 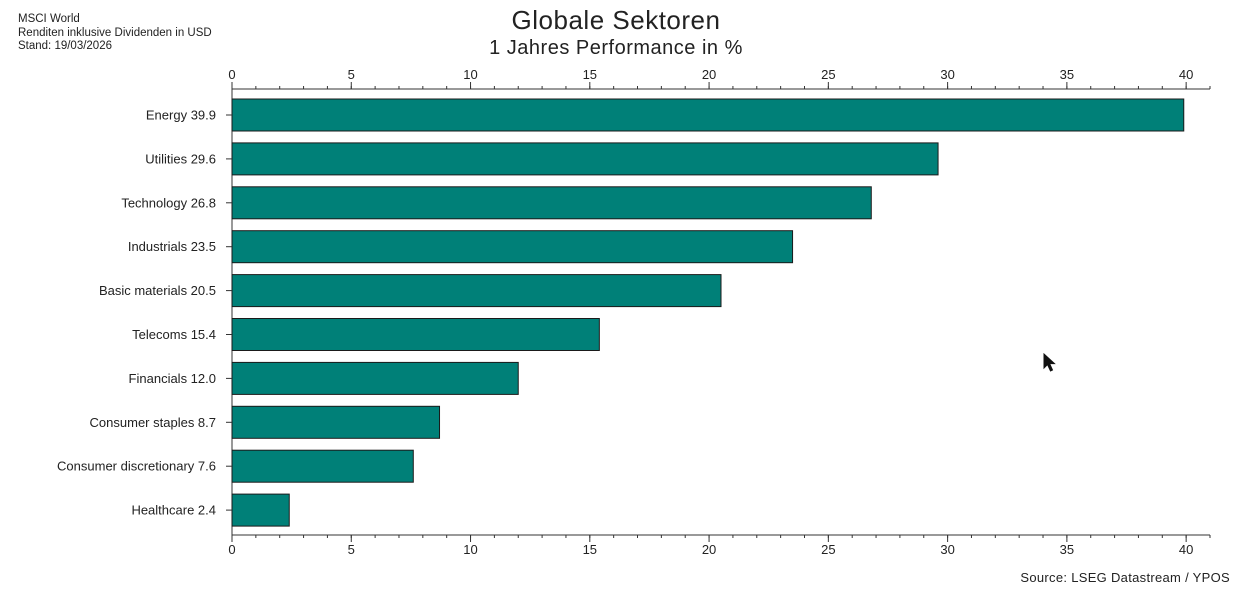 I want to click on x-tick-label-top: 30, so click(x=947, y=74).